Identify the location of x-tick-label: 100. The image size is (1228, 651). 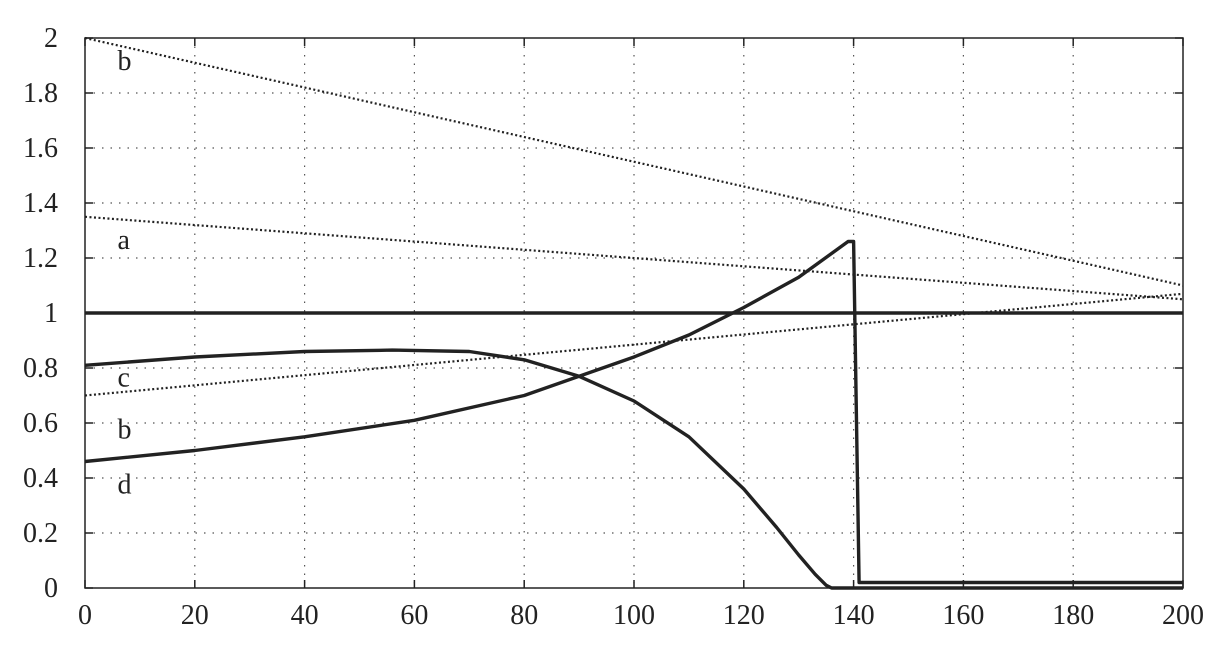
(634, 615).